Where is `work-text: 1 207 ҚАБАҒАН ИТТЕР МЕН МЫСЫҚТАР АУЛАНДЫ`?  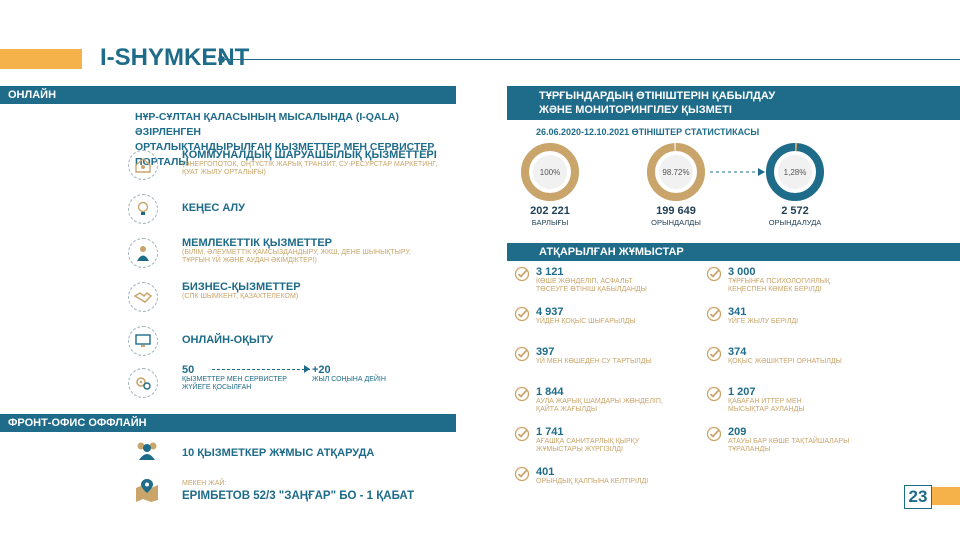 work-text: 1 207 ҚАБАҒАН ИТТЕР МЕН МЫСЫҚТАР АУЛАНДЫ is located at coordinates (766, 400).